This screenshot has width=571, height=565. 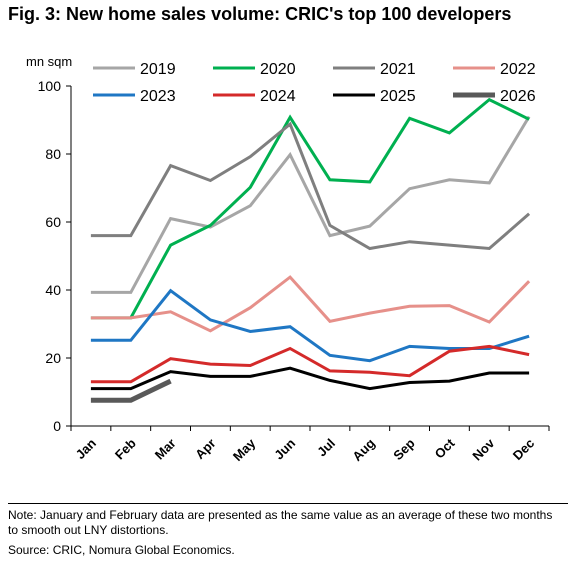 What do you see at coordinates (53, 358) in the screenshot?
I see `y-tick-label: 20` at bounding box center [53, 358].